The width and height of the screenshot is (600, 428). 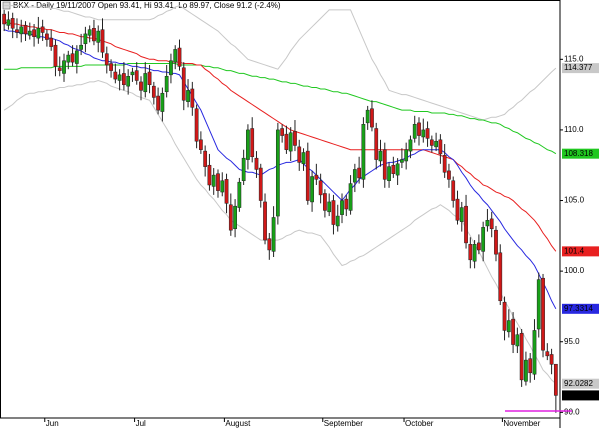 What do you see at coordinates (574, 200) in the screenshot?
I see `y-tick-label: 105.0` at bounding box center [574, 200].